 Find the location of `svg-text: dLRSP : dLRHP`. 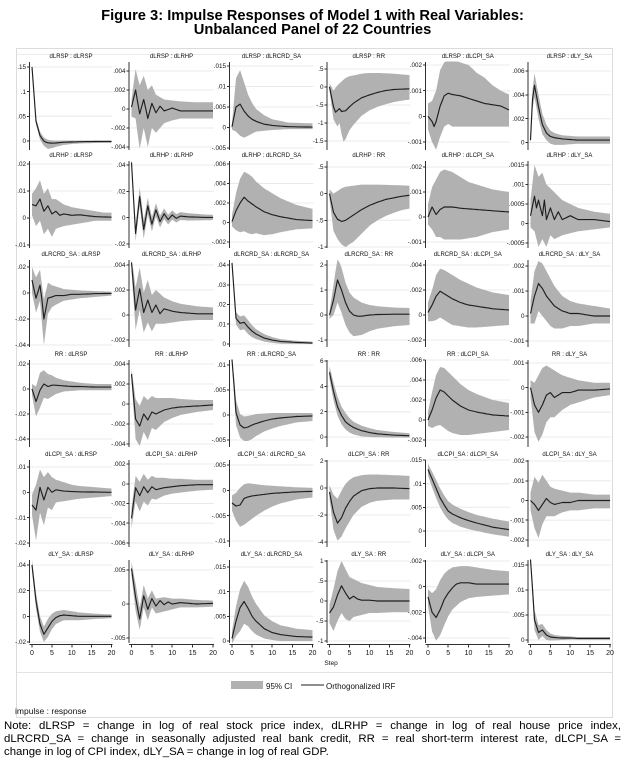

svg-text: dLRSP : dLRHP is located at coordinates (171, 57).